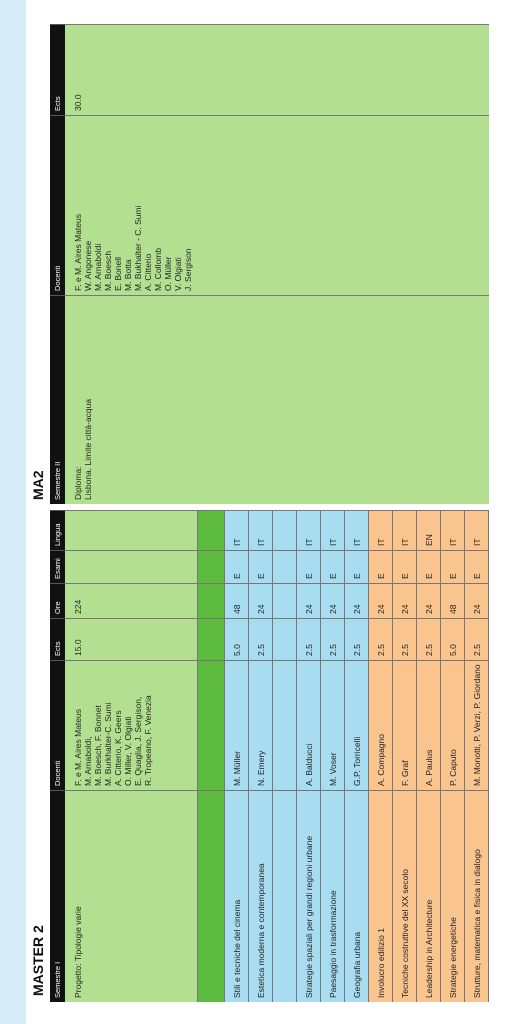 The height and width of the screenshot is (1024, 512). I want to click on text-line: M. Monotti, P. Verzi, P. Giordano, so click(477, 725).